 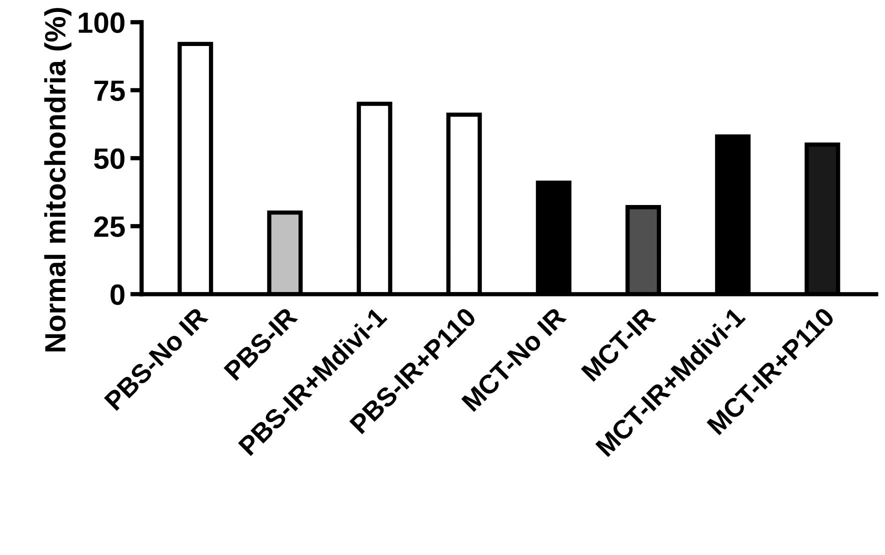 I want to click on y-tick-label: 50, so click(x=109, y=159).